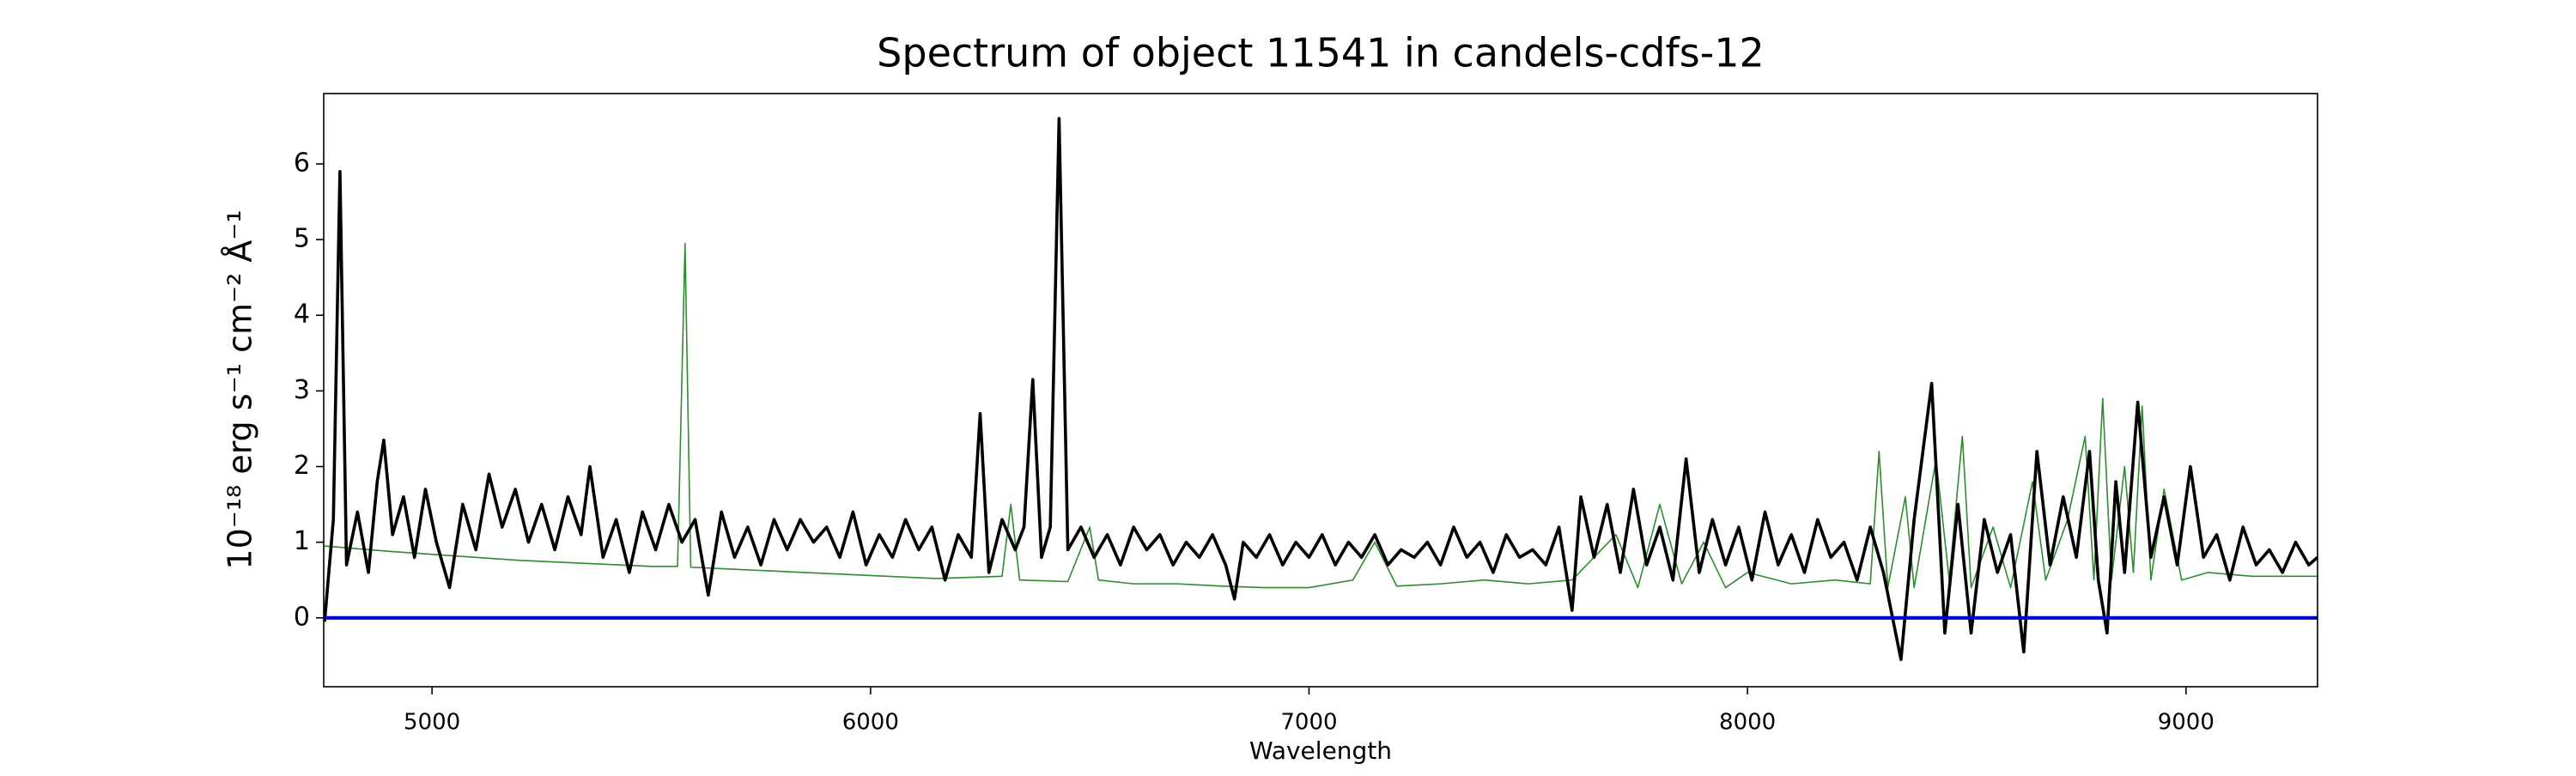 The image size is (2576, 776). What do you see at coordinates (1748, 723) in the screenshot?
I see `x-tick-label: 8000` at bounding box center [1748, 723].